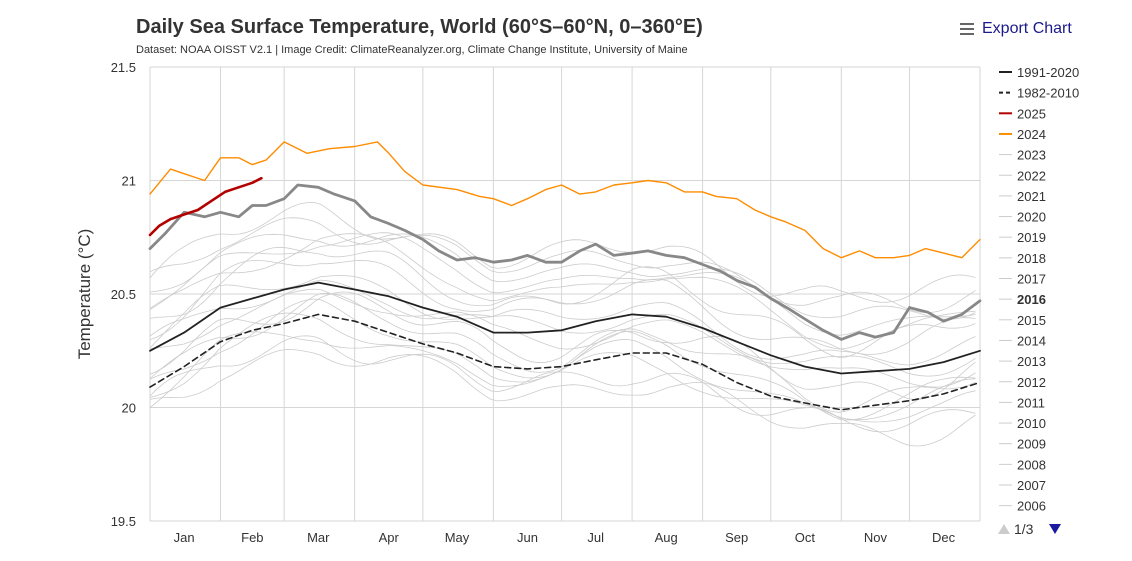 This screenshot has height=561, width=1132. I want to click on x-tick-label: Jun, so click(527, 537).